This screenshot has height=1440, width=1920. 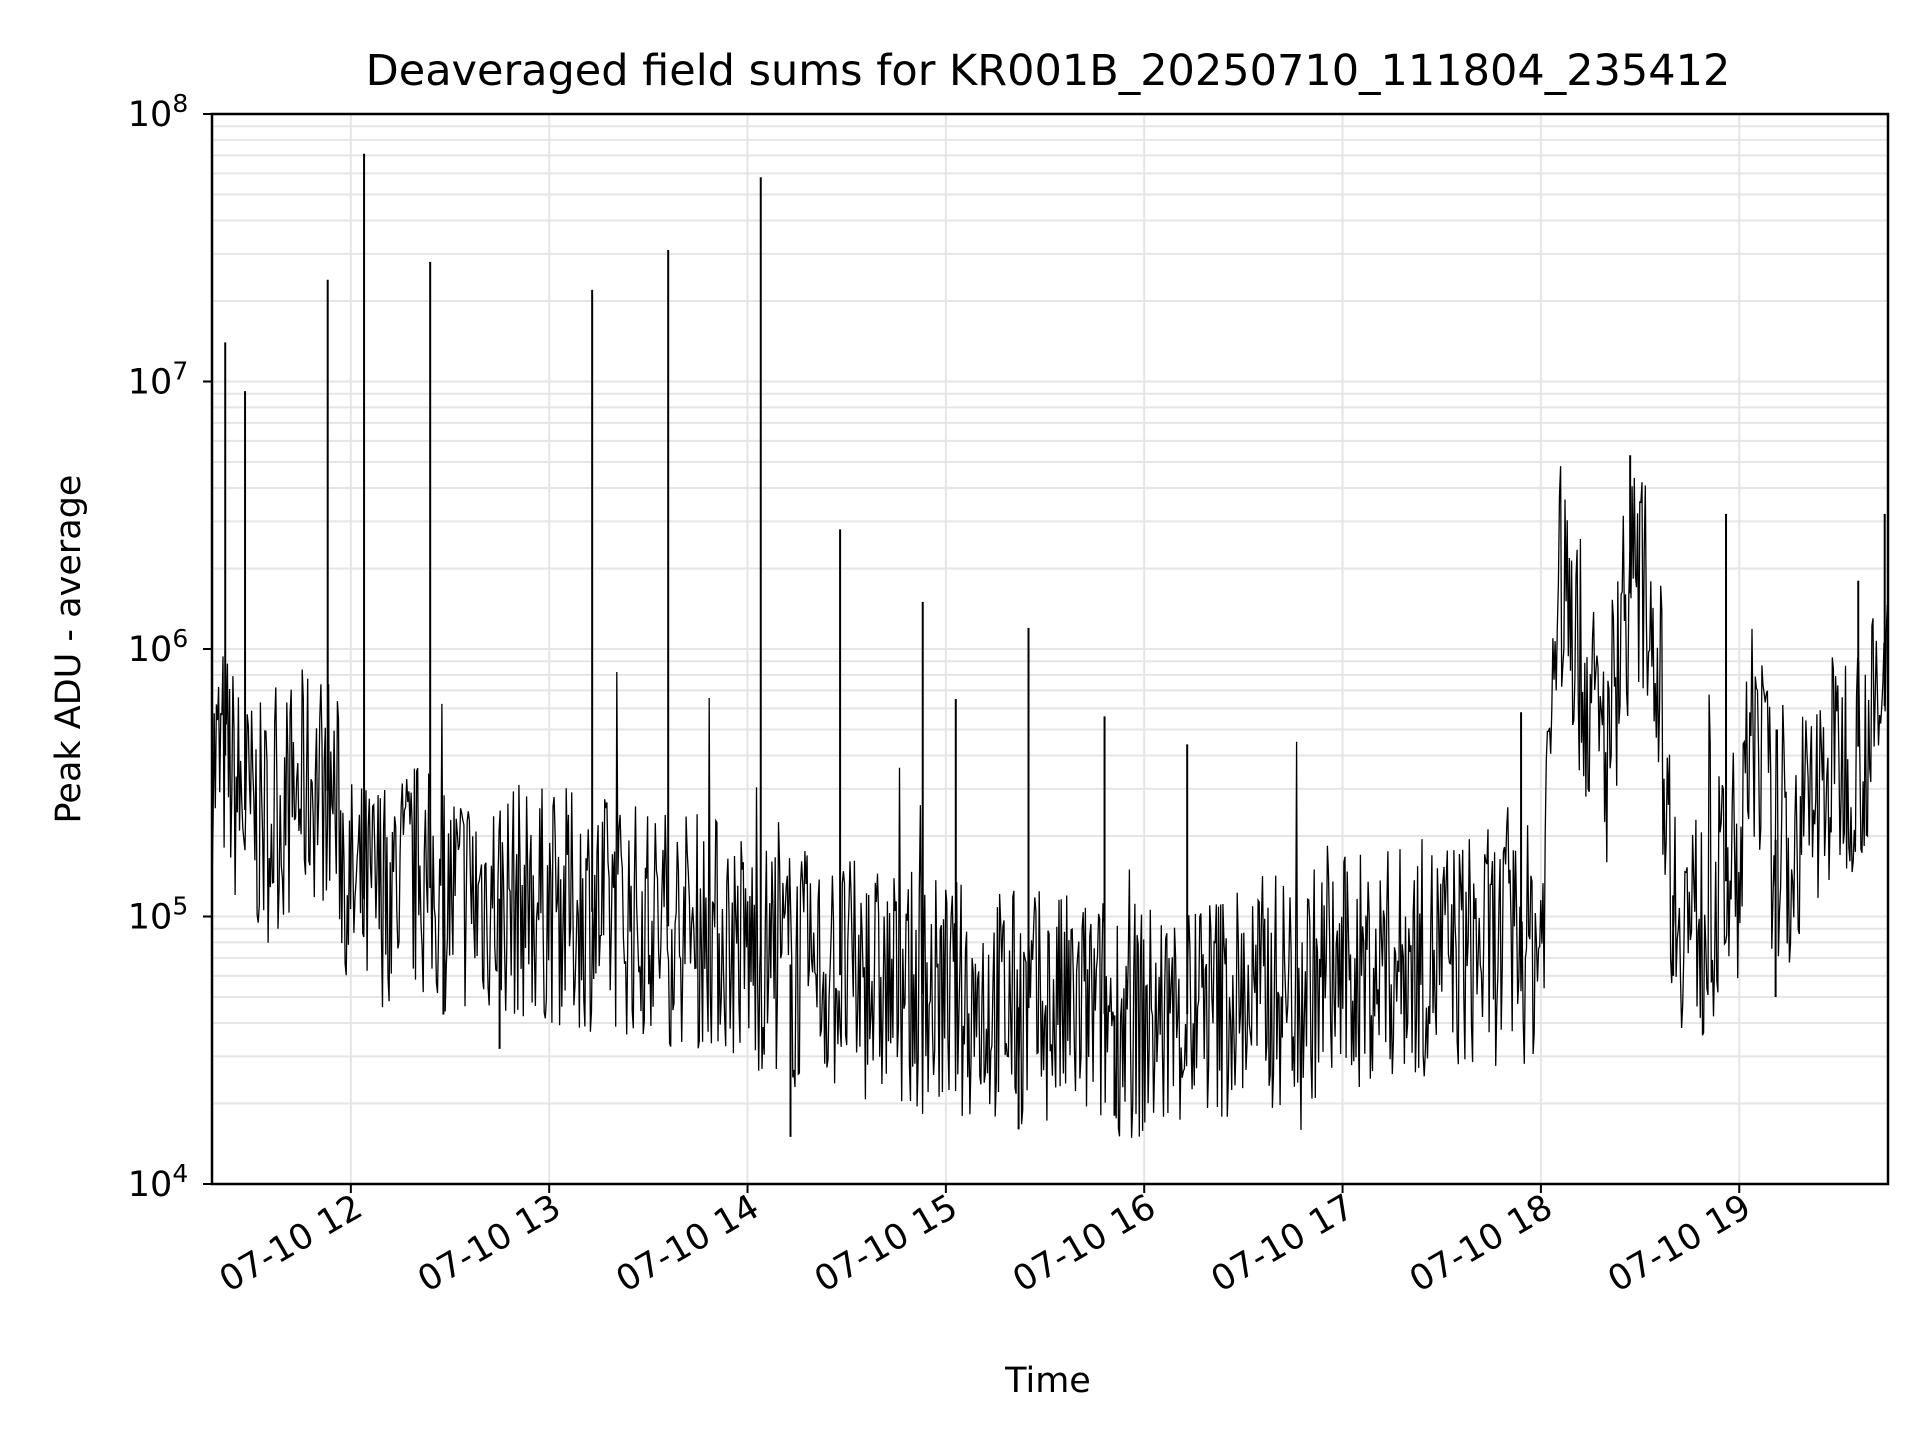 I want to click on y-tick-label: 10⁶, so click(x=158, y=647).